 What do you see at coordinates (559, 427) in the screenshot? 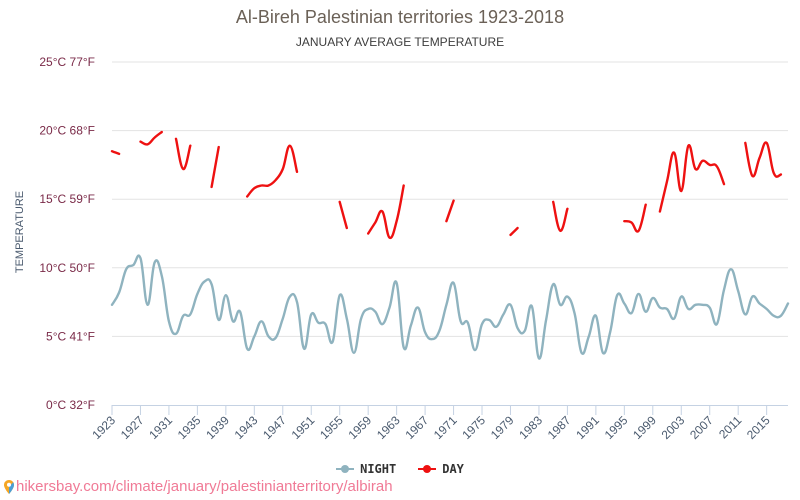
I see `x-tick-label: 1987` at bounding box center [559, 427].